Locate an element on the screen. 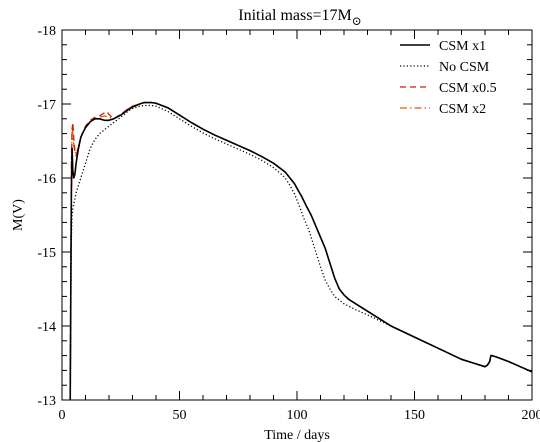 This screenshot has height=442, width=540. y-axis-label: M(V) is located at coordinates (18, 215).